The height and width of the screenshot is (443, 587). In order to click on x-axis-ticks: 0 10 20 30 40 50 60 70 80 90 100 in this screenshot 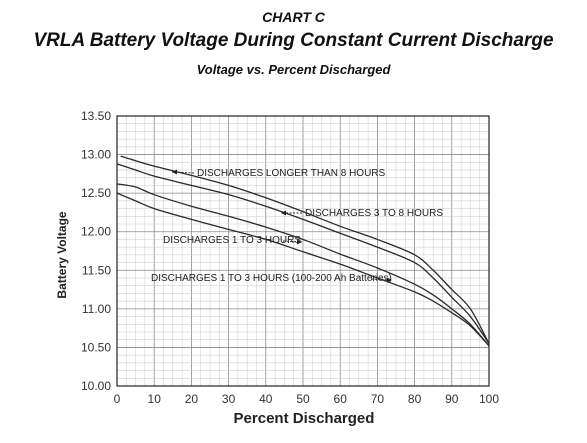, I will do `click(307, 399)`.